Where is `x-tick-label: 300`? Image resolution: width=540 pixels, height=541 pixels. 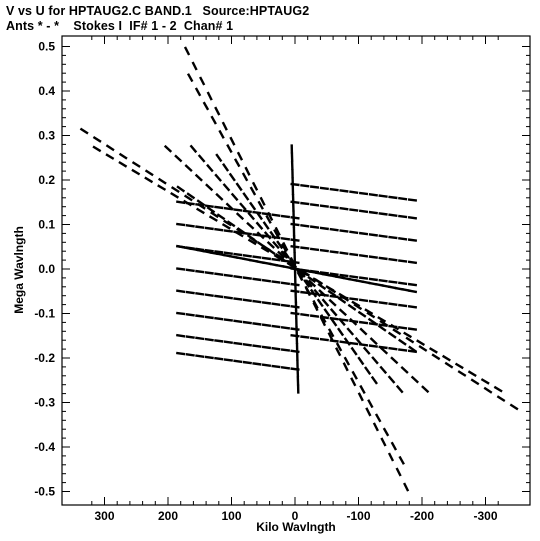 x-tick-label: 300 is located at coordinates (104, 516).